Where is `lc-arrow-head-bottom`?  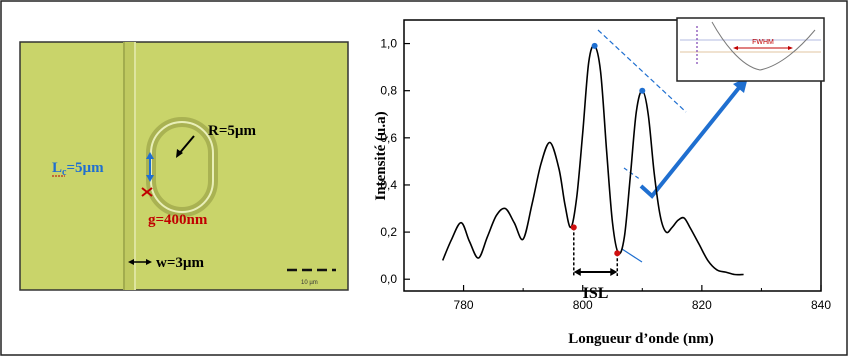 lc-arrow-head-bottom is located at coordinates (150, 178).